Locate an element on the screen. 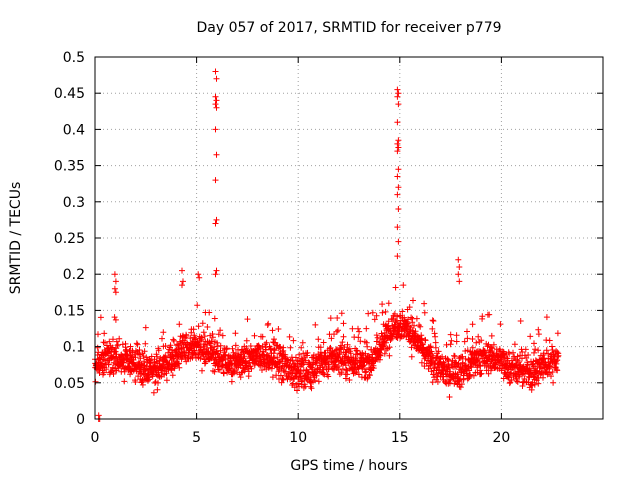 This screenshot has height=480, width=640. y-tick-label: 0.1 is located at coordinates (74, 348).